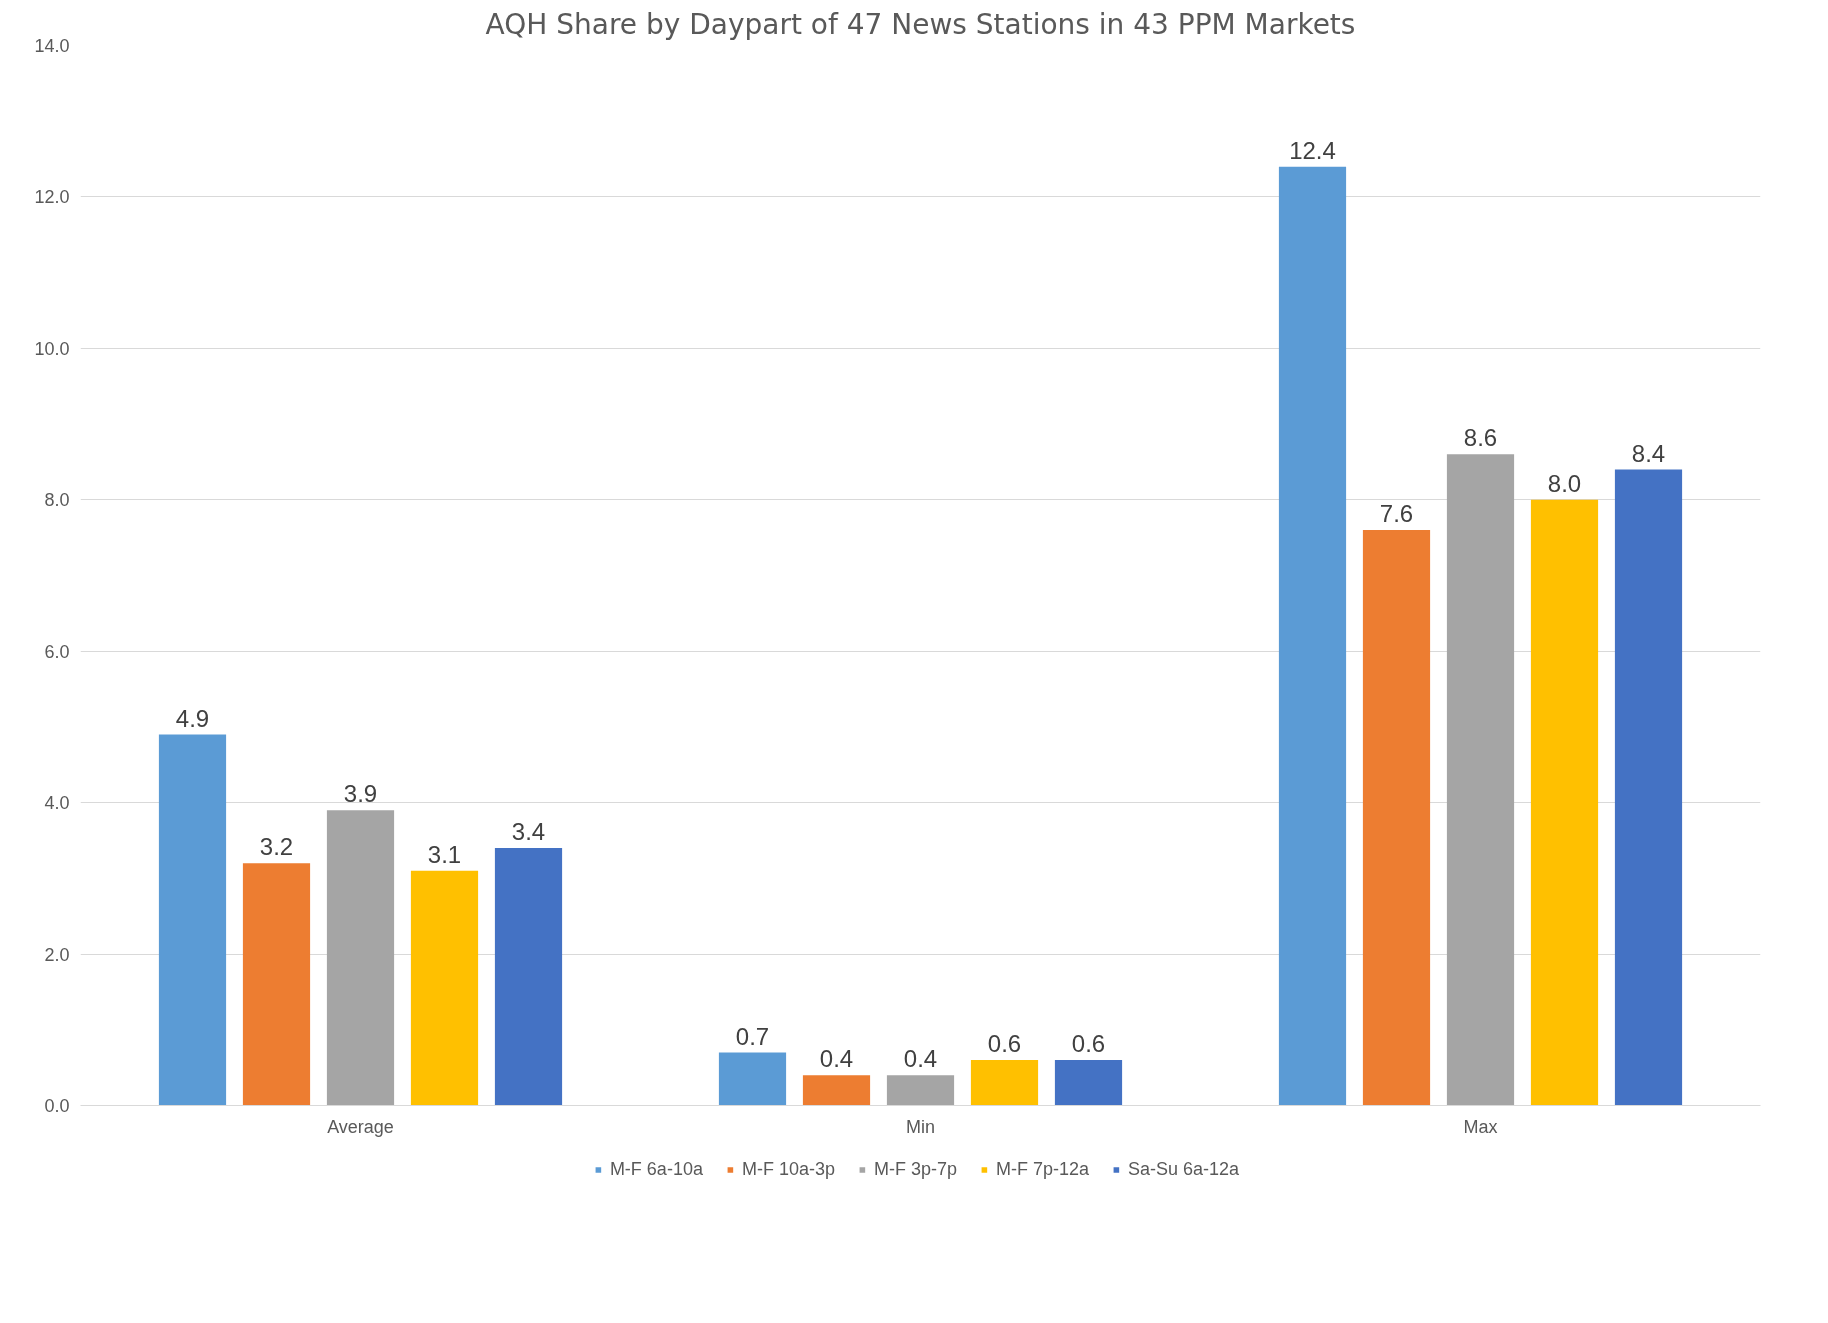 The image size is (1828, 1323). I want to click on y-tick-label: 4.0, so click(57, 803).